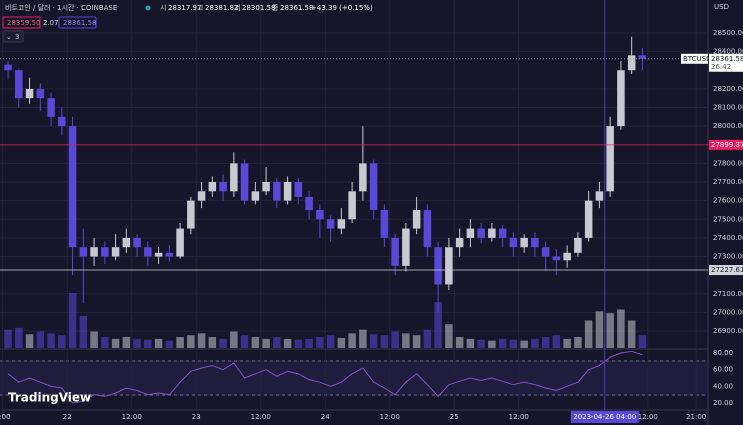 The image size is (743, 425). What do you see at coordinates (723, 386) in the screenshot?
I see `rsi-tick-label: 40.00` at bounding box center [723, 386].